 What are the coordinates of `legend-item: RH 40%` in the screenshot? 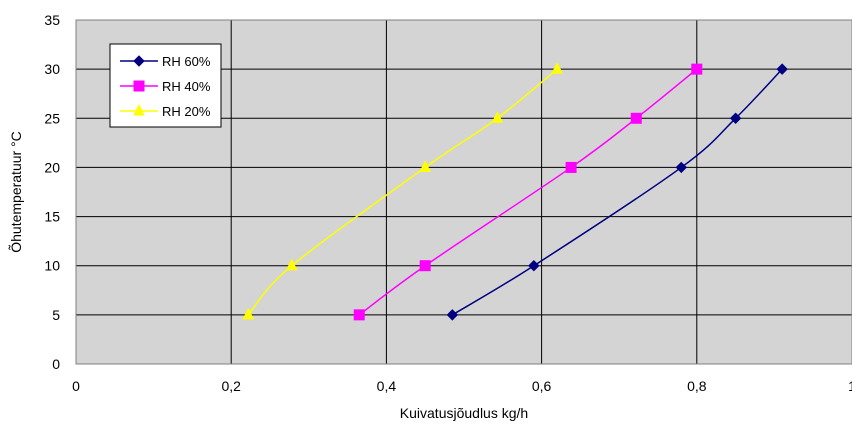 It's located at (165, 86).